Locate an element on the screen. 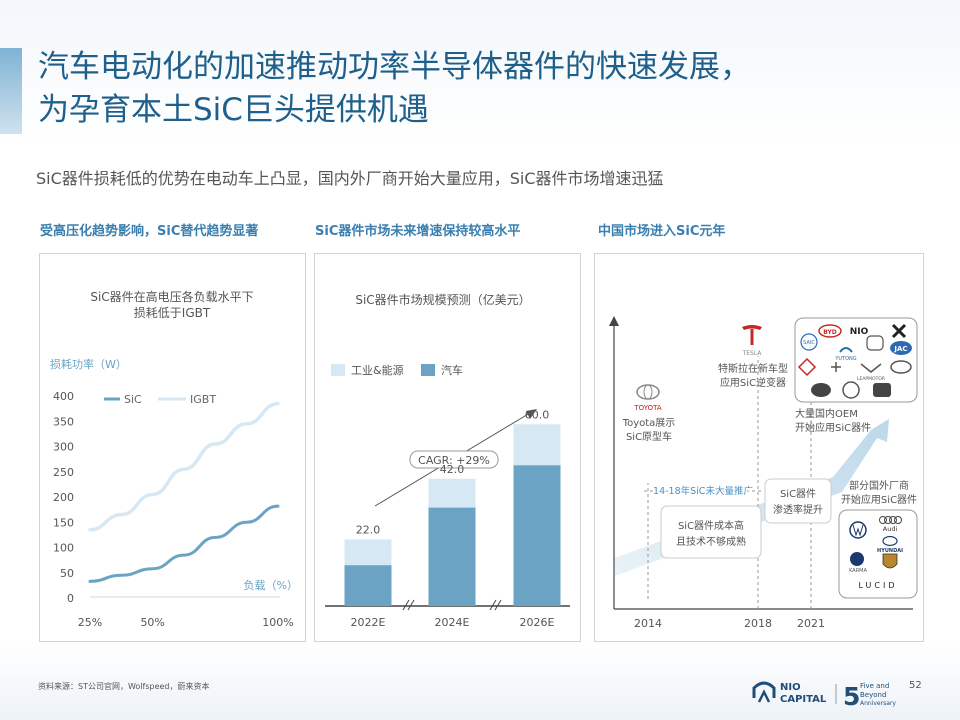 This screenshot has width=960, height=720. brand-badge-logo-icon is located at coordinates (875, 343).